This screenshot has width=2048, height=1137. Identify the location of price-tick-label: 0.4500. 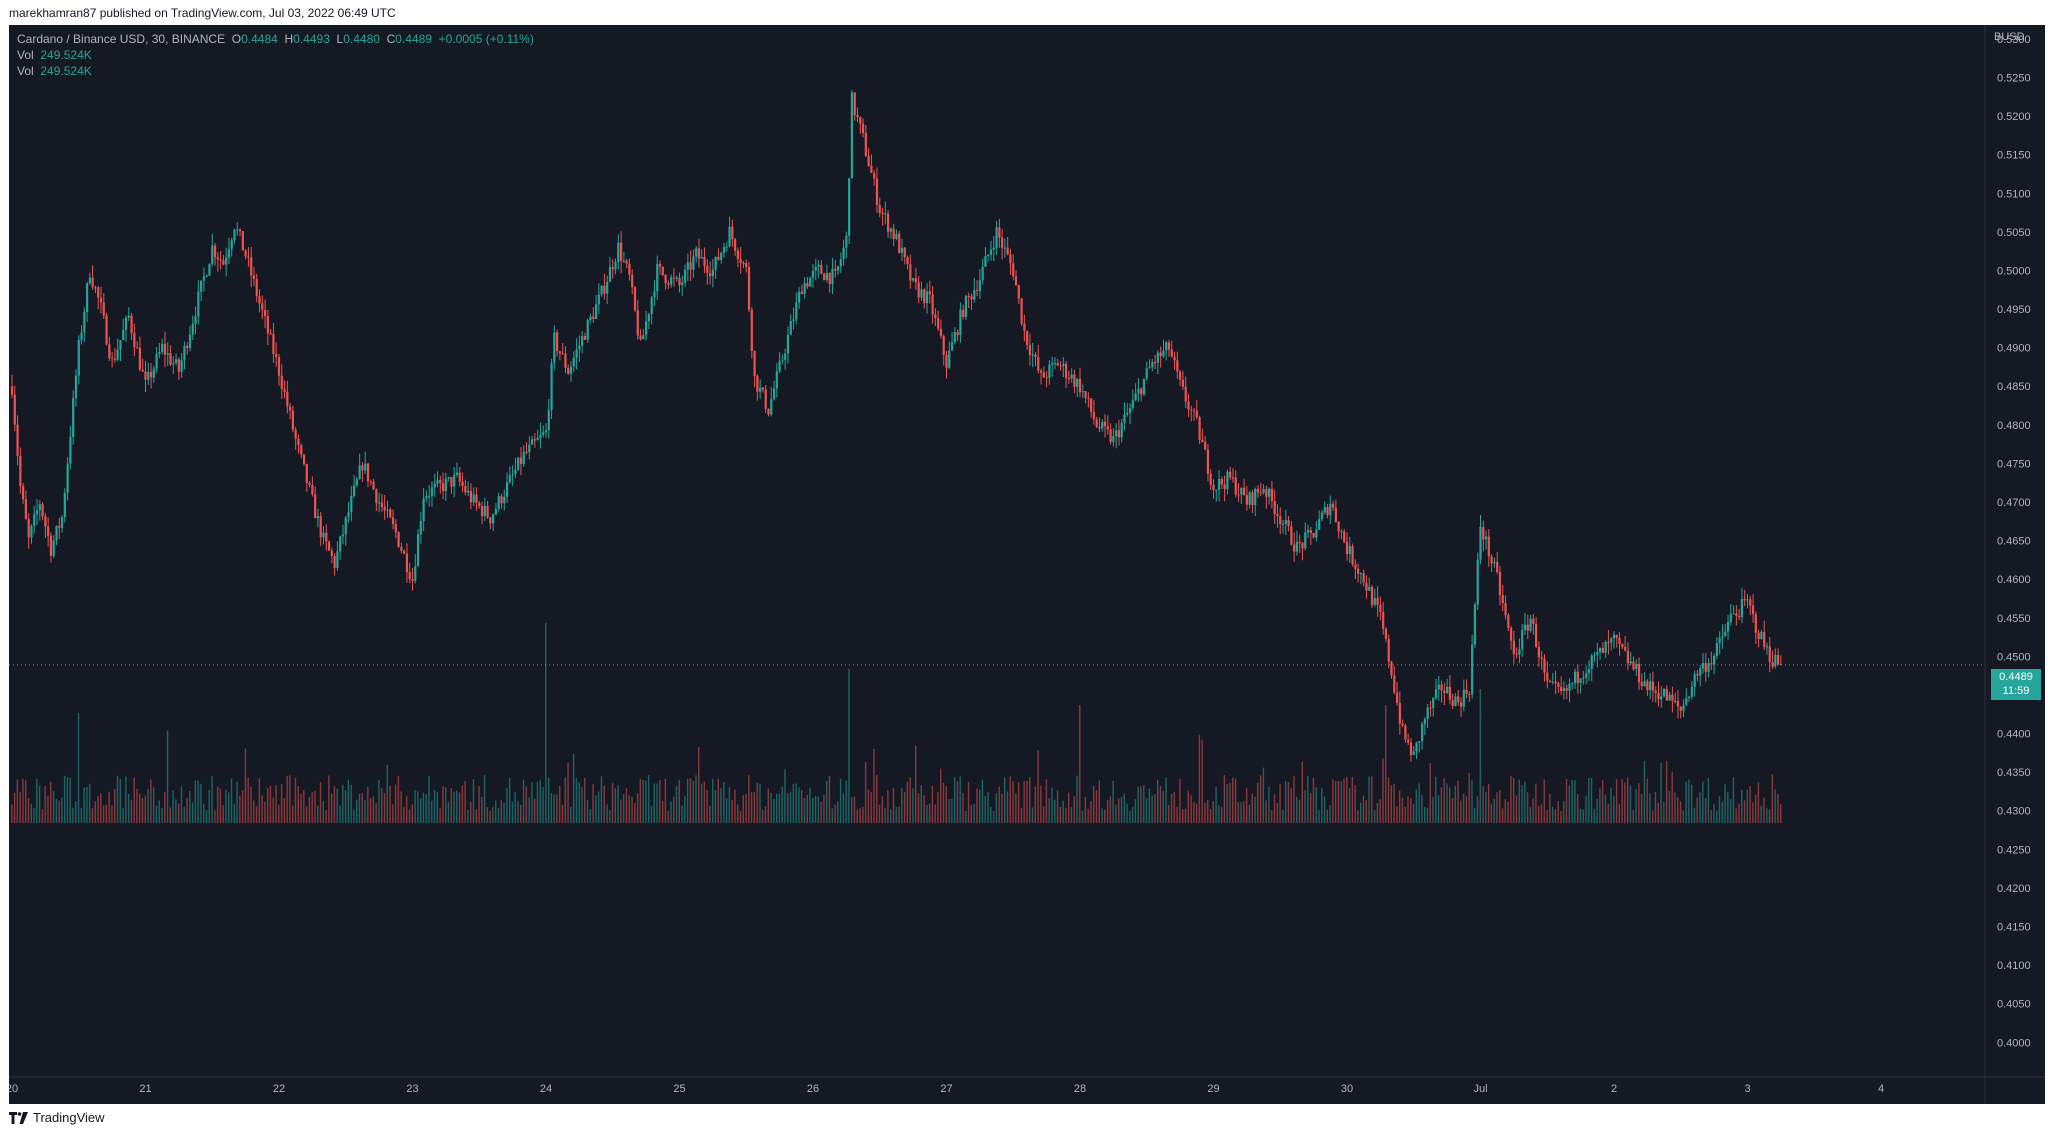
(2014, 657).